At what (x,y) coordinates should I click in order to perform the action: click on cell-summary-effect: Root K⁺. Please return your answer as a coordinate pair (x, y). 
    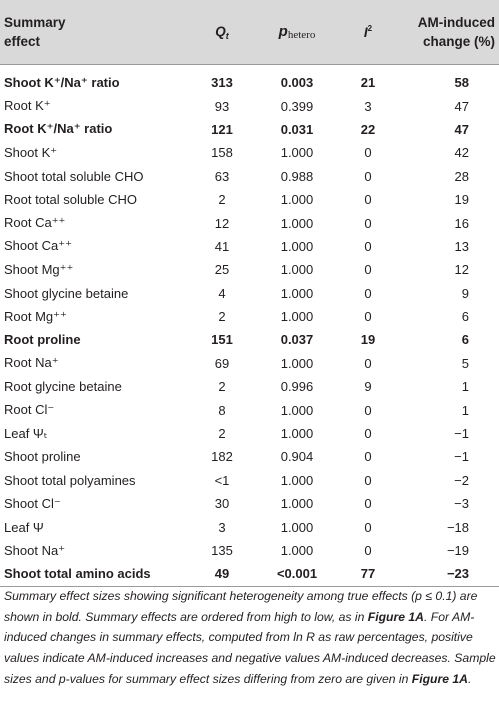
    Looking at the image, I should click on (27, 106).